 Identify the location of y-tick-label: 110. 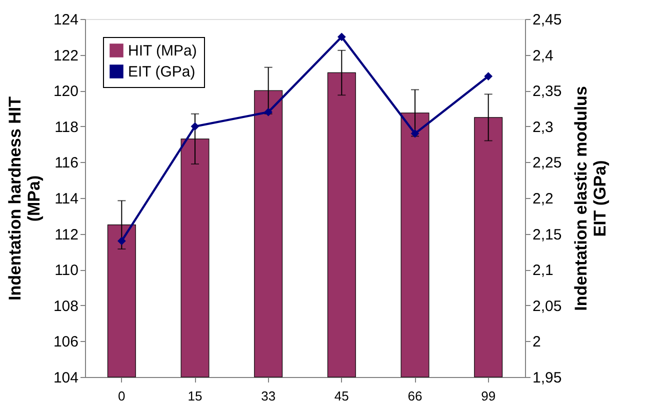
(66, 271).